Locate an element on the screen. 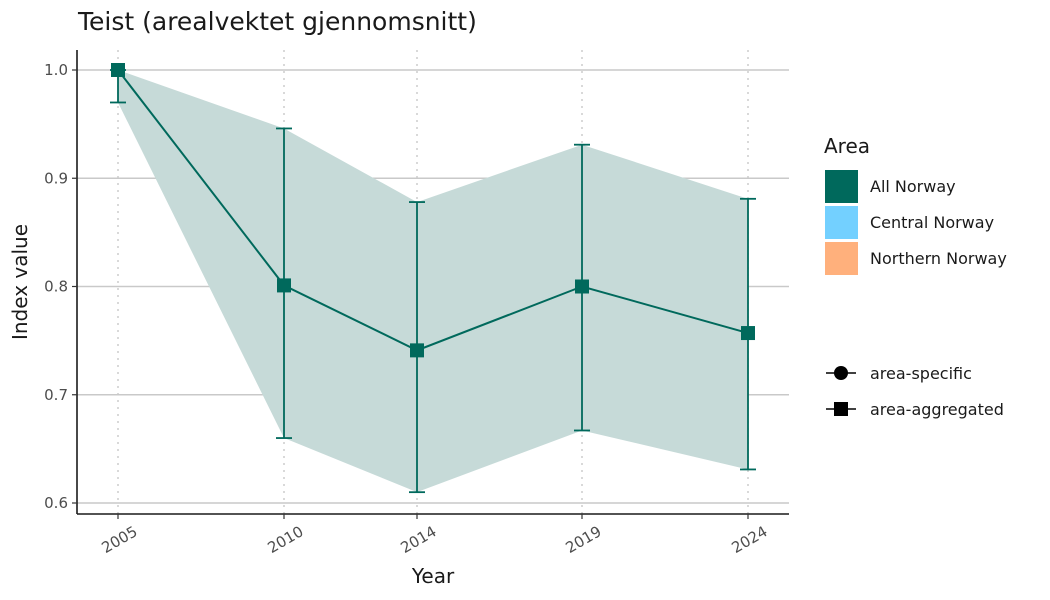 The height and width of the screenshot is (600, 1050). chart-title: Teist (arealvektet gjennomsnitt) is located at coordinates (277, 21).